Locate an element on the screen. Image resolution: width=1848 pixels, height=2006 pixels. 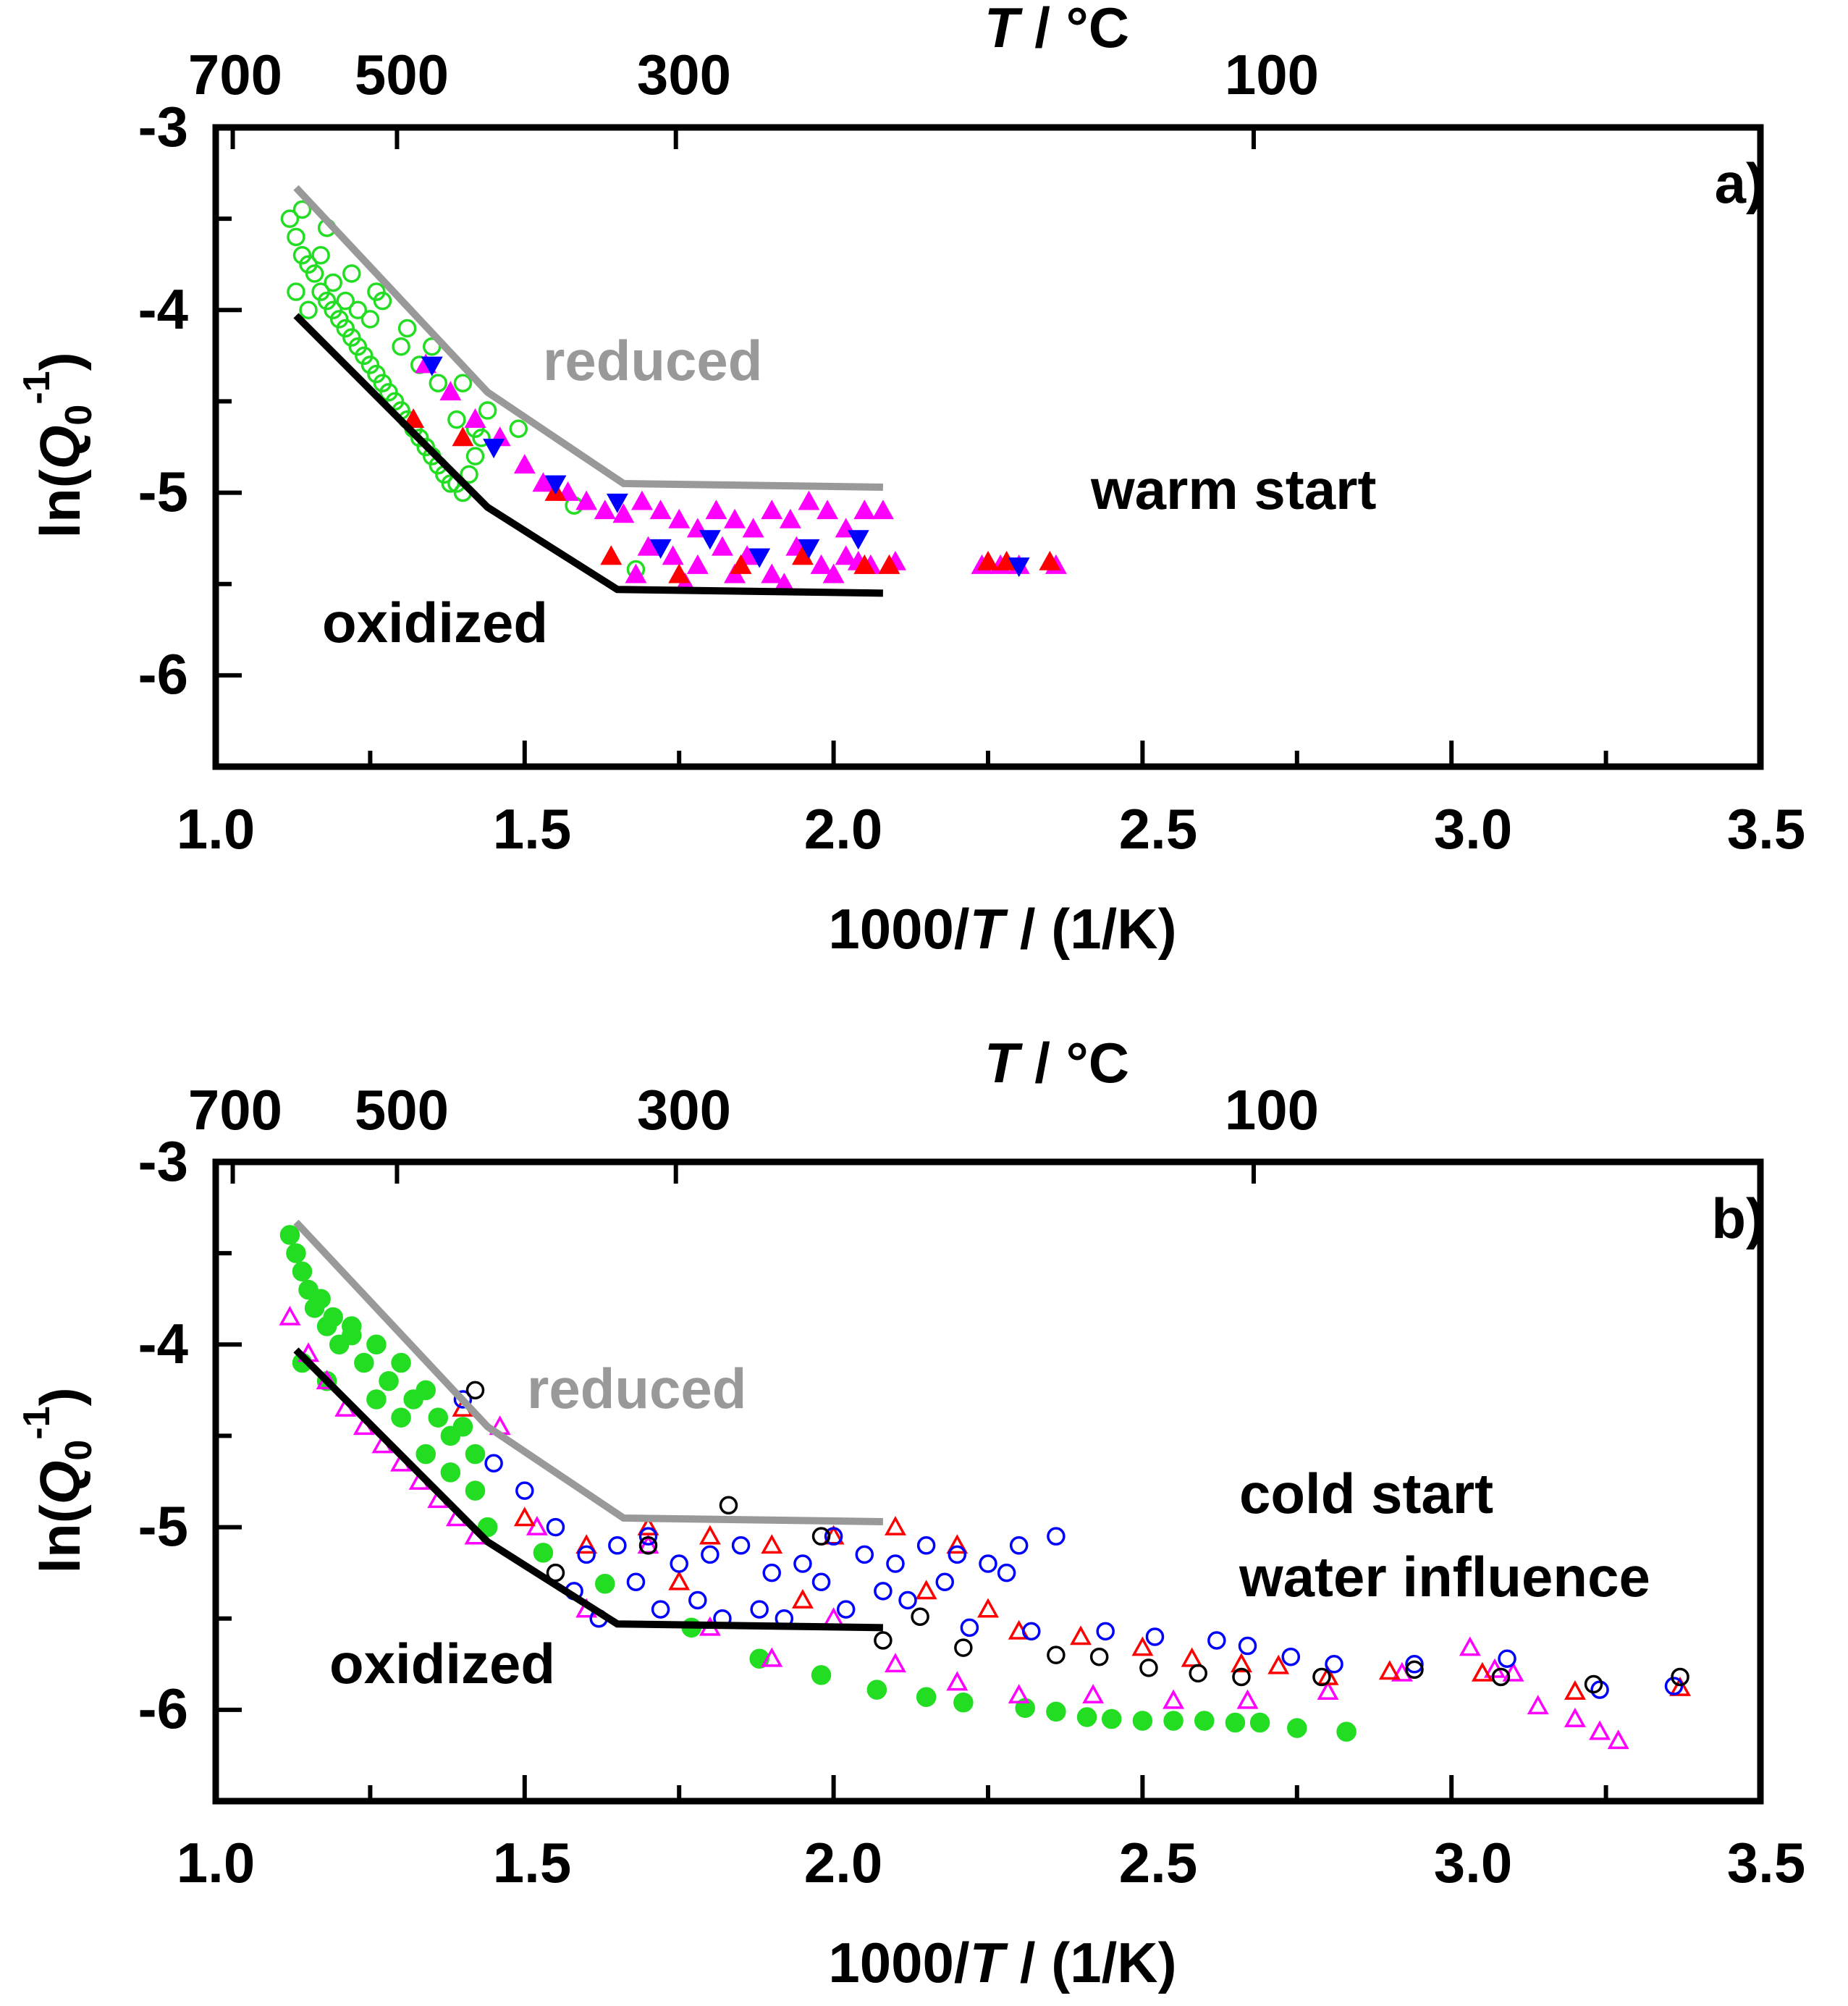
panel-a-x-tick-label-3-5: 3.5 is located at coordinates (1766, 829).